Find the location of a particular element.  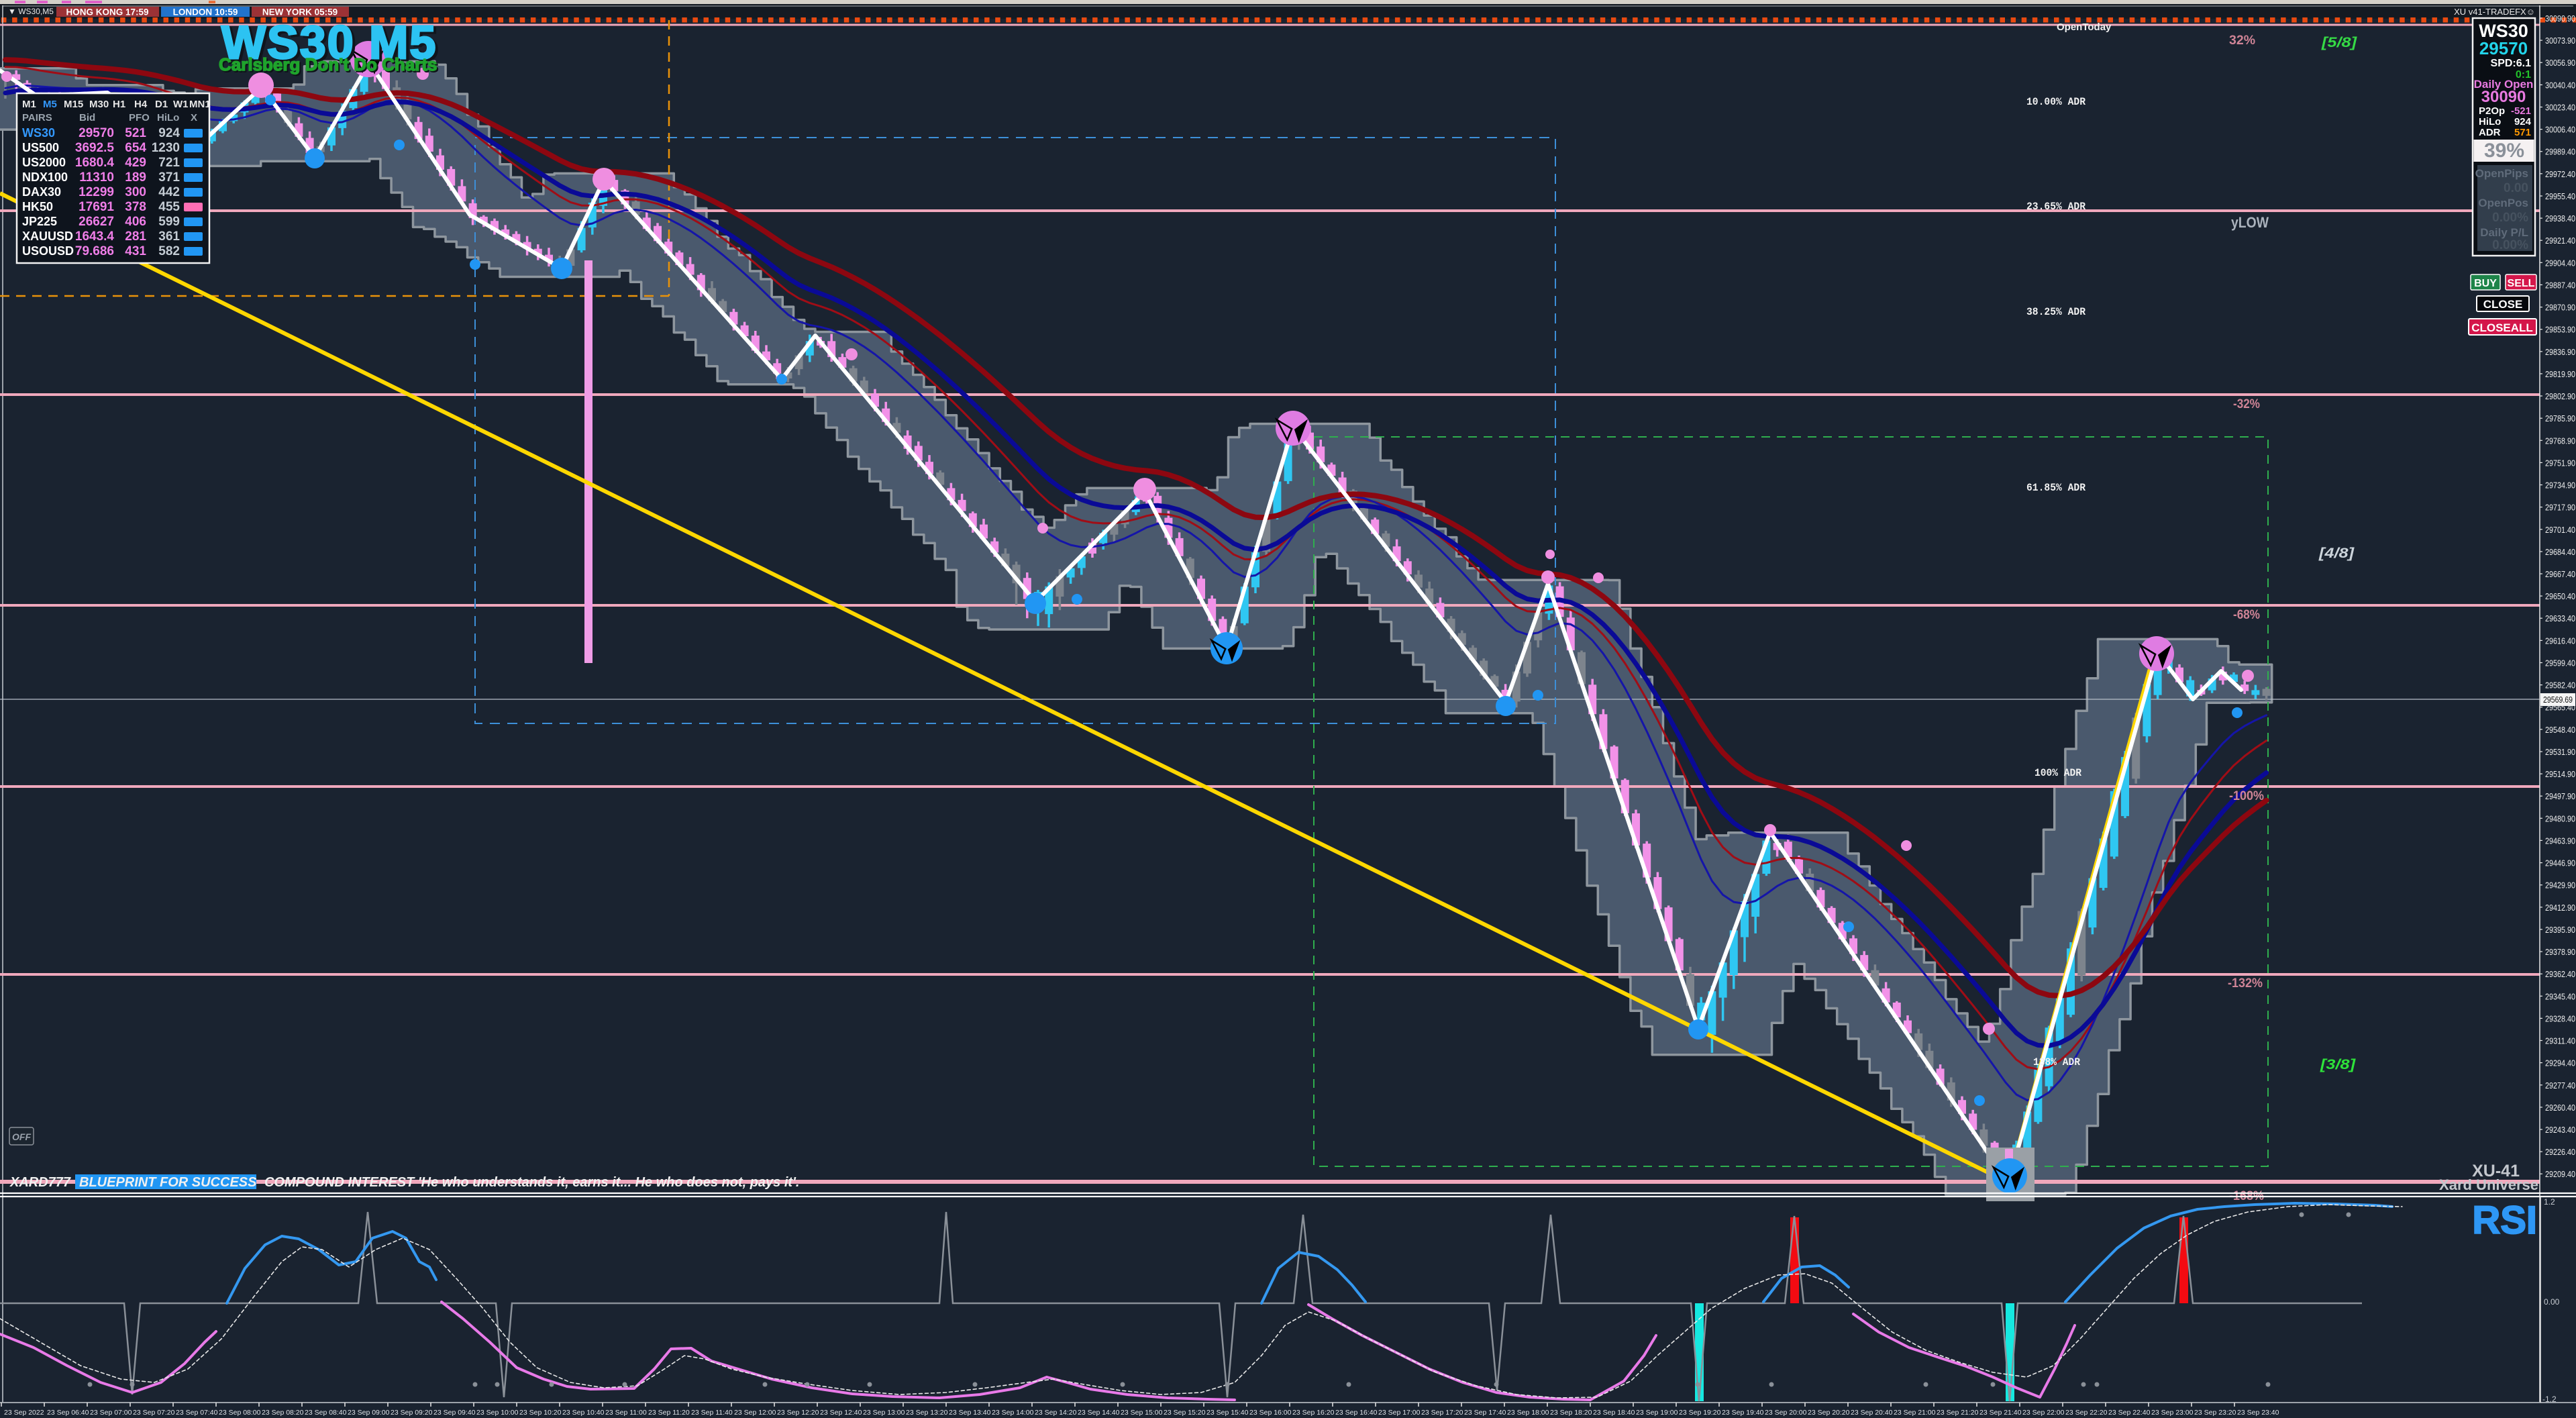

svg-text: 23 Sep 16:20 is located at coordinates (1313, 1413).